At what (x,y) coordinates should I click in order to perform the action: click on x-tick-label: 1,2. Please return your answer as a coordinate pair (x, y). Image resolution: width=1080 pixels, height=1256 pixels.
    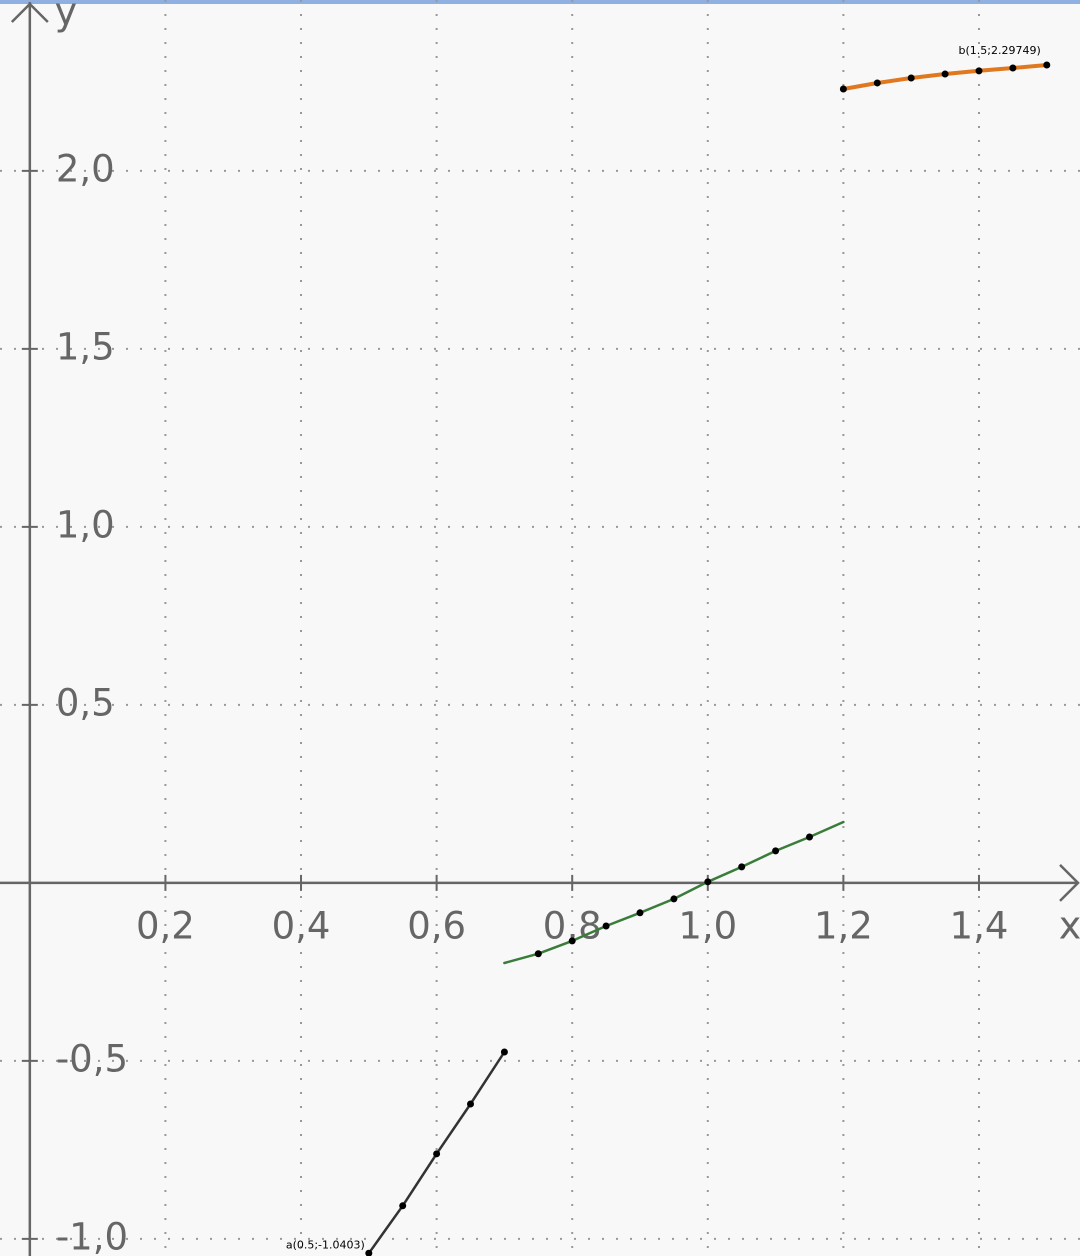
    Looking at the image, I should click on (843, 925).